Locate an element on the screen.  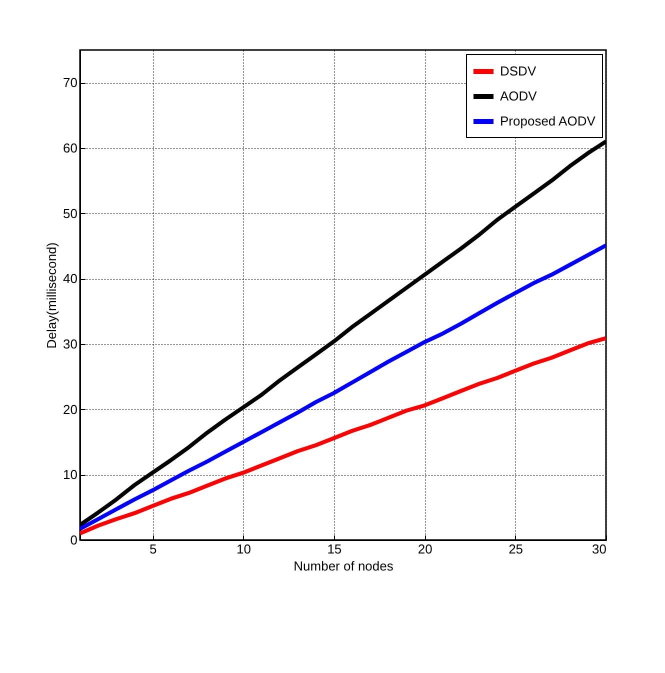
legend-label: AODV is located at coordinates (519, 96).